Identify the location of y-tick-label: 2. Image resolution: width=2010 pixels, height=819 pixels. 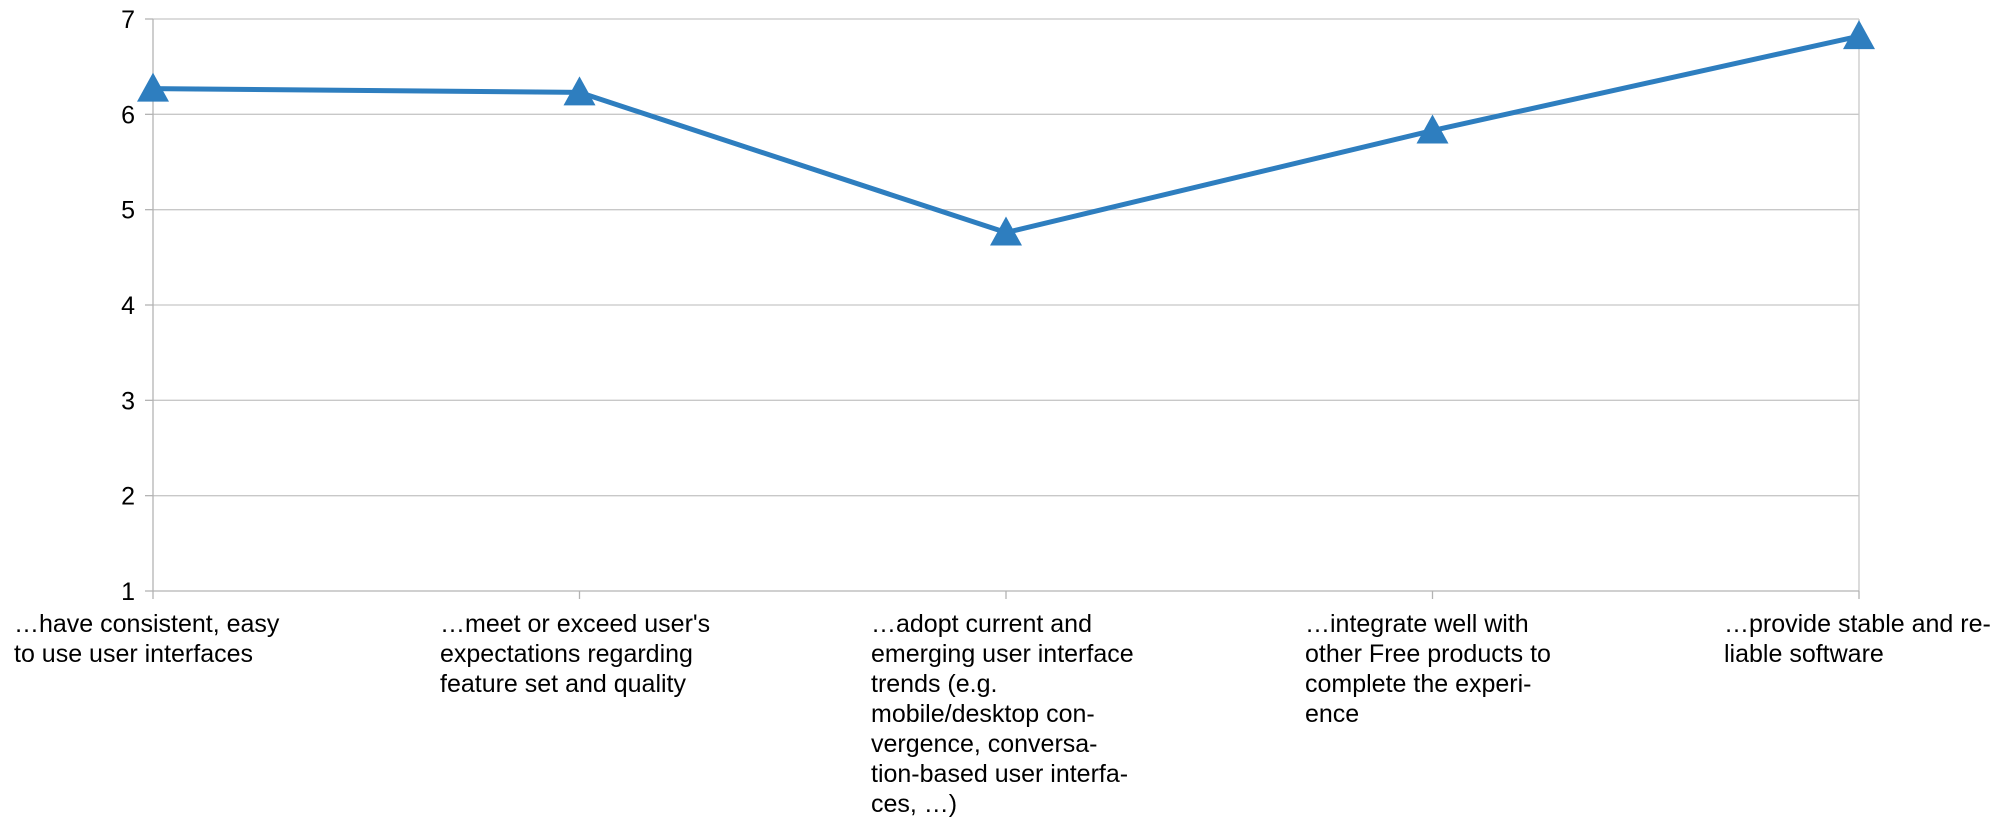
(128, 497).